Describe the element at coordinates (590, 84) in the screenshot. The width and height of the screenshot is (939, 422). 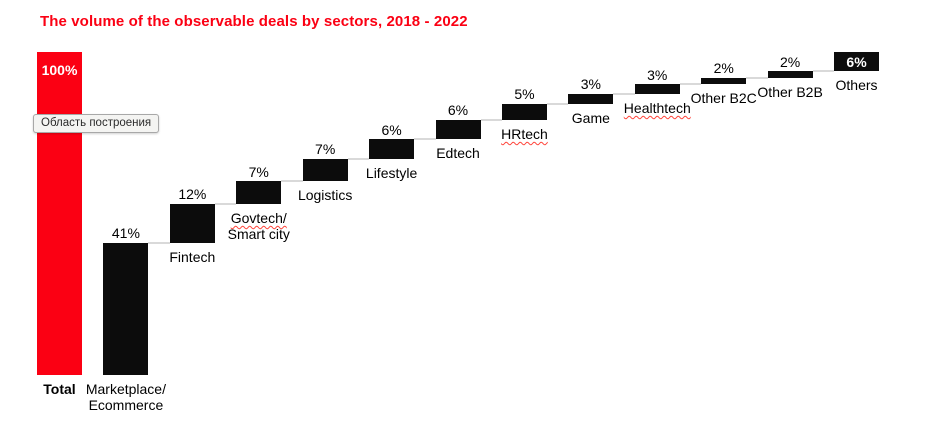
I see `value-label-game: 3%` at that location.